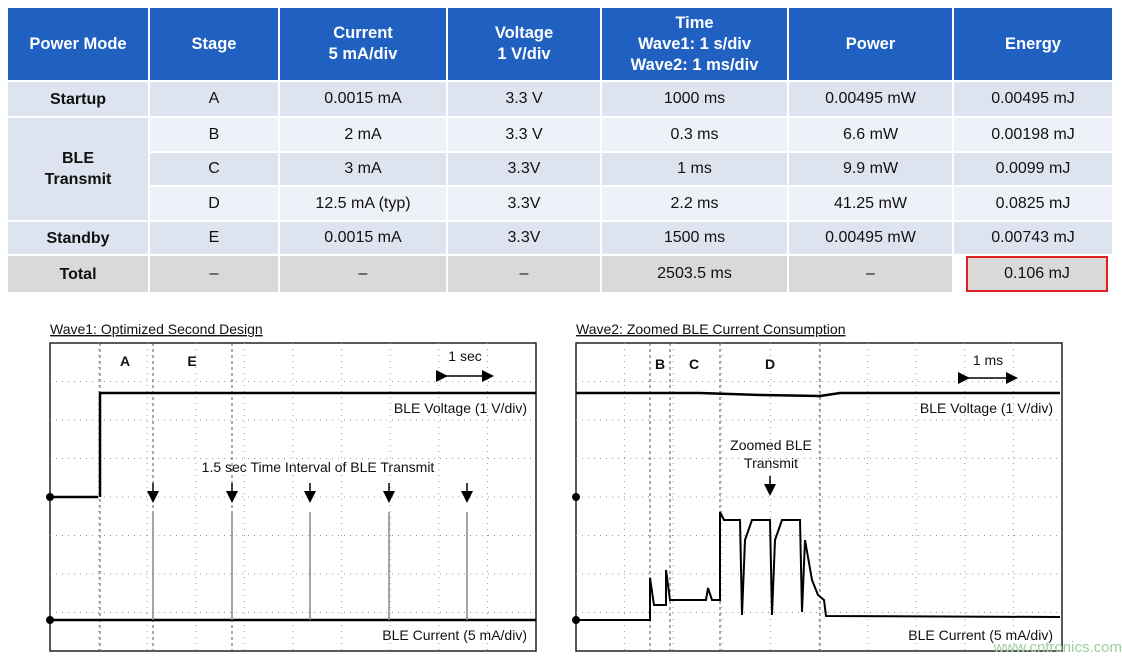 The width and height of the screenshot is (1122, 662). Describe the element at coordinates (524, 54) in the screenshot. I see `cell-text: 1 V/div` at that location.